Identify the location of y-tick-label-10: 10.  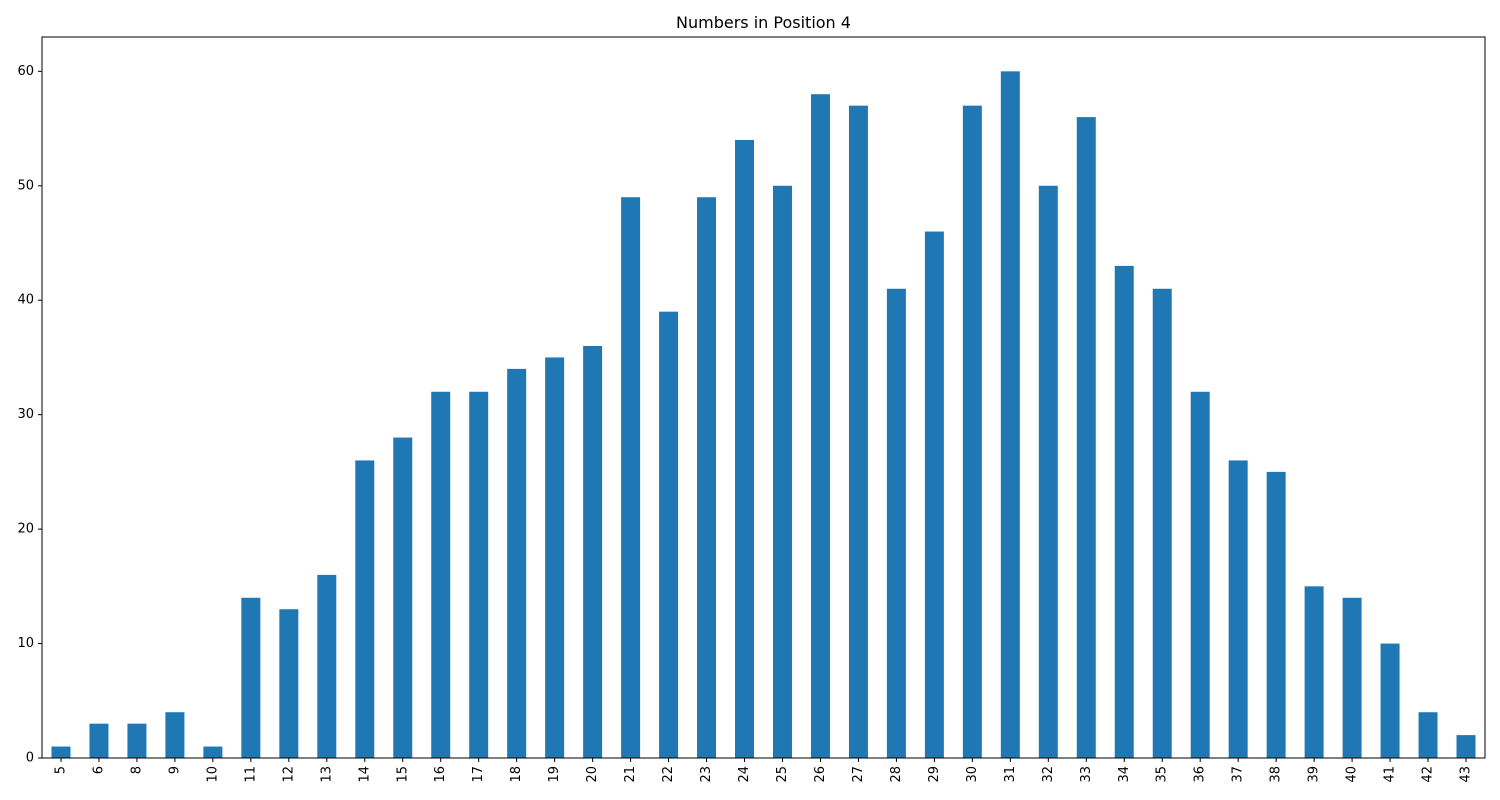
(25, 643).